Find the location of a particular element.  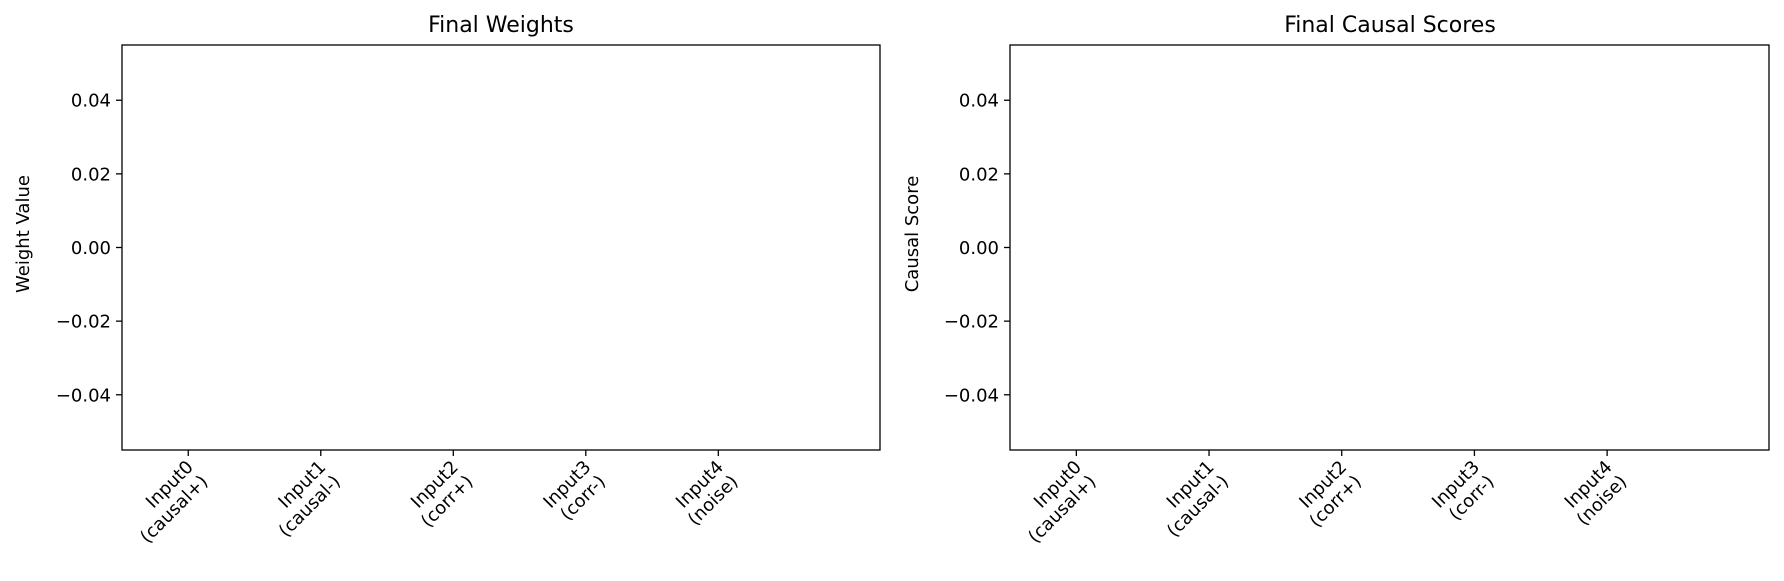

y-axis-label: Weight Value is located at coordinates (23, 234).